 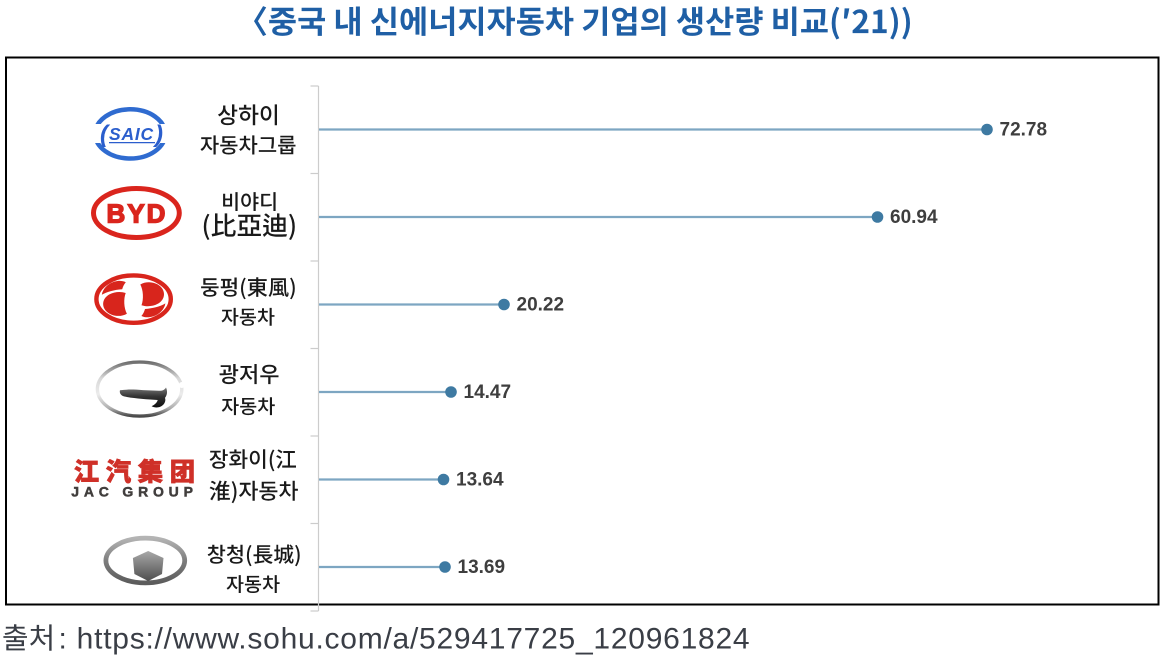 I want to click on svg-text: 13.69, so click(x=482, y=567).